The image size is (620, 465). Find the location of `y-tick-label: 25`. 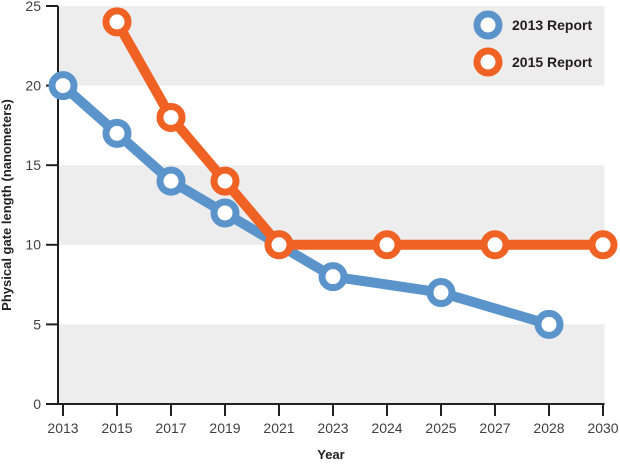

y-tick-label: 25 is located at coordinates (33, 7).